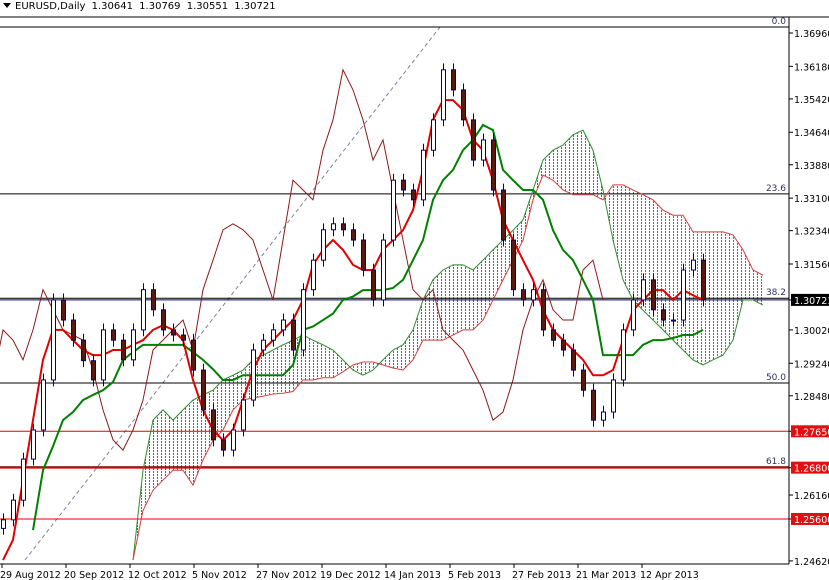  Describe the element at coordinates (811, 397) in the screenshot. I see `price-tick-label: 1.28480` at that location.